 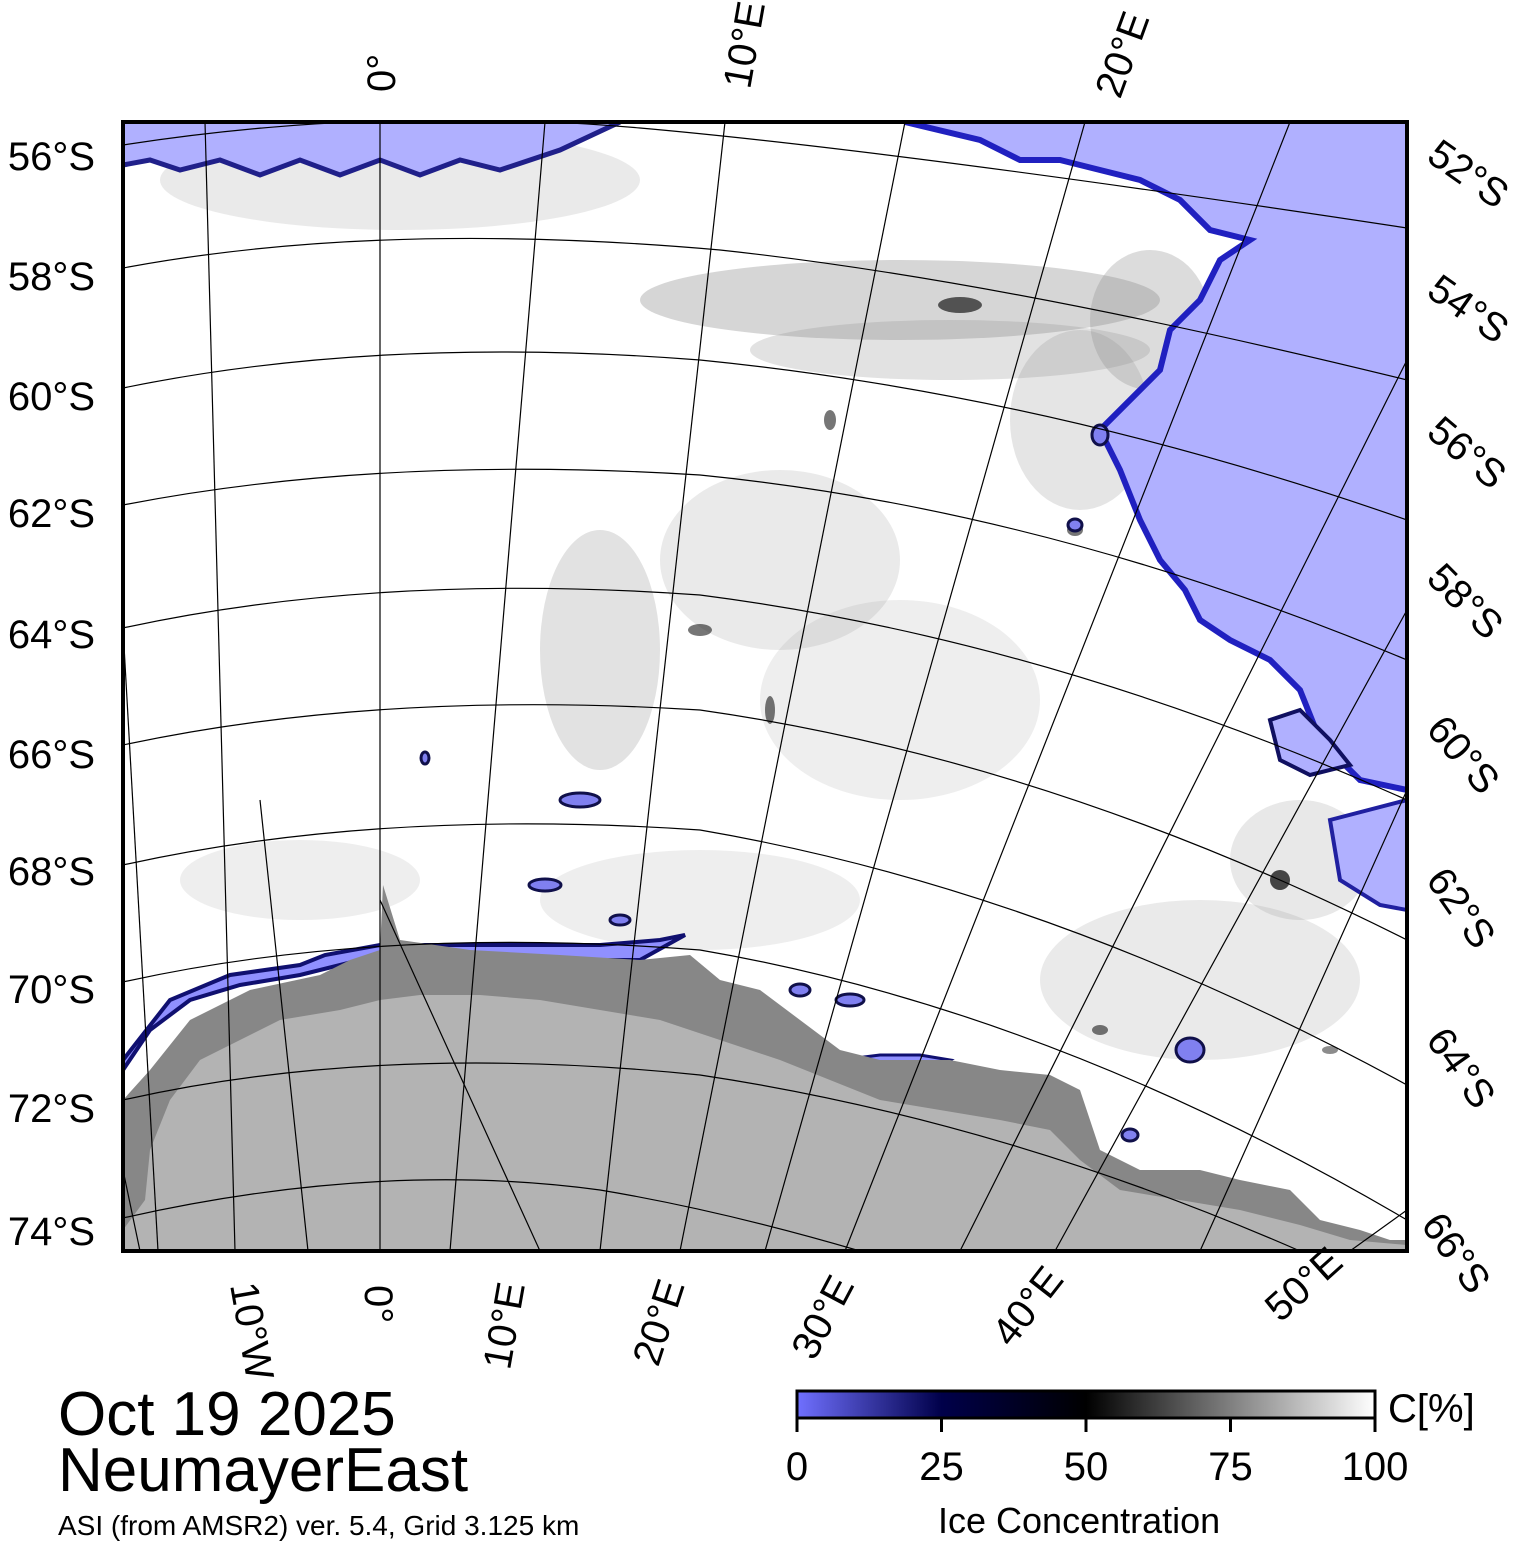 What do you see at coordinates (1230, 1467) in the screenshot?
I see `colorbar-tick: 75` at bounding box center [1230, 1467].